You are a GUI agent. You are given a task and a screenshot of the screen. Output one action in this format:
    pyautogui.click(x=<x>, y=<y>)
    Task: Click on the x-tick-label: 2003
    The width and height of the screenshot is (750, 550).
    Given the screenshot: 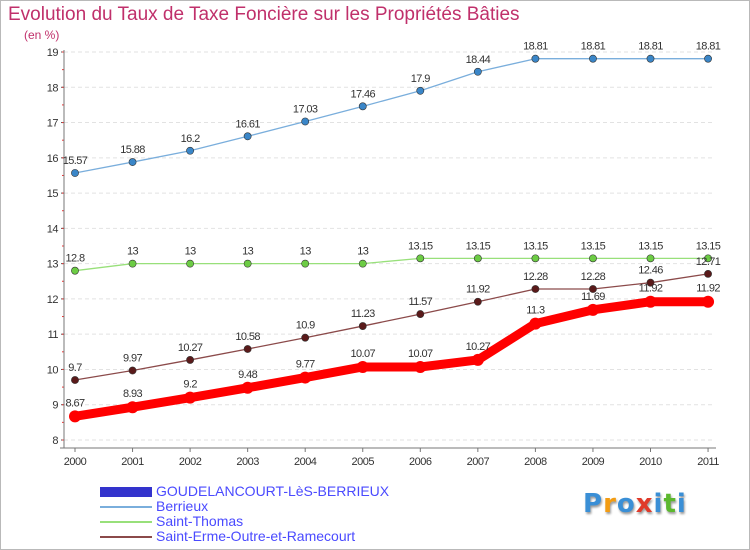 What is the action you would take?
    pyautogui.click(x=247, y=462)
    